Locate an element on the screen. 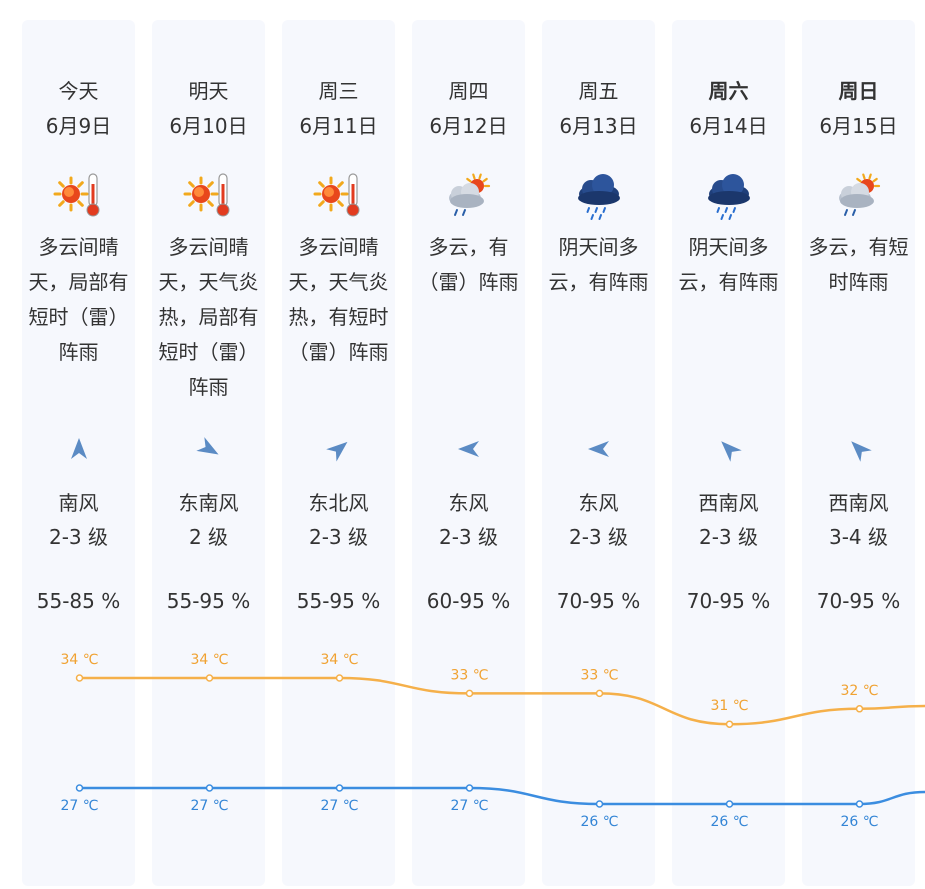 The width and height of the screenshot is (925, 889). day-label: 周四 is located at coordinates (468, 91).